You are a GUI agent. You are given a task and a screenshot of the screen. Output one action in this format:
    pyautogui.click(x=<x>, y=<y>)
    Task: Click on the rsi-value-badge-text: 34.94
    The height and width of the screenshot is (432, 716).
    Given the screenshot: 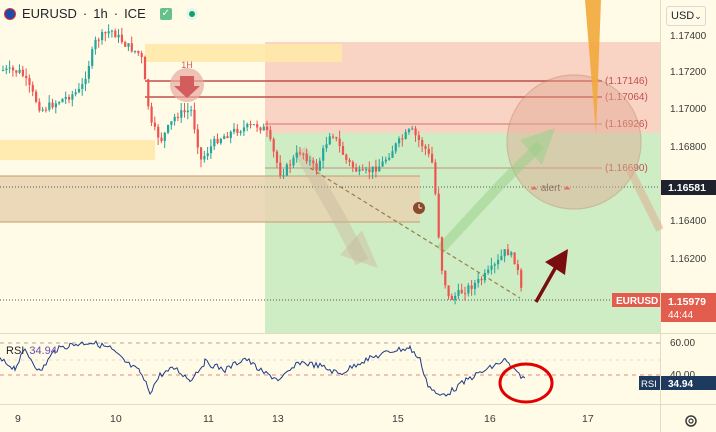 What is the action you would take?
    pyautogui.click(x=680, y=384)
    